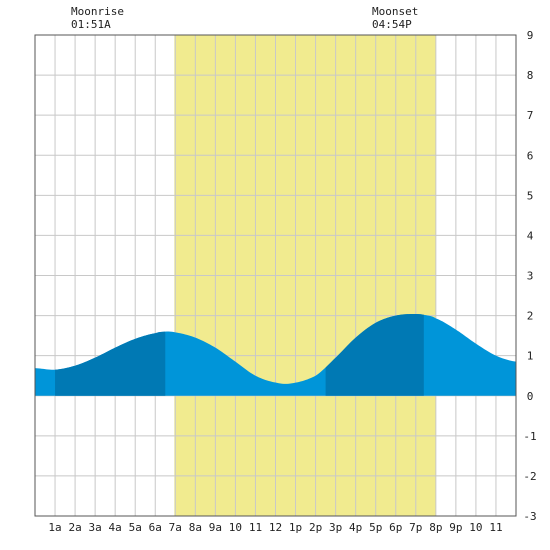  I want to click on y-tick-label: 2, so click(530, 316).